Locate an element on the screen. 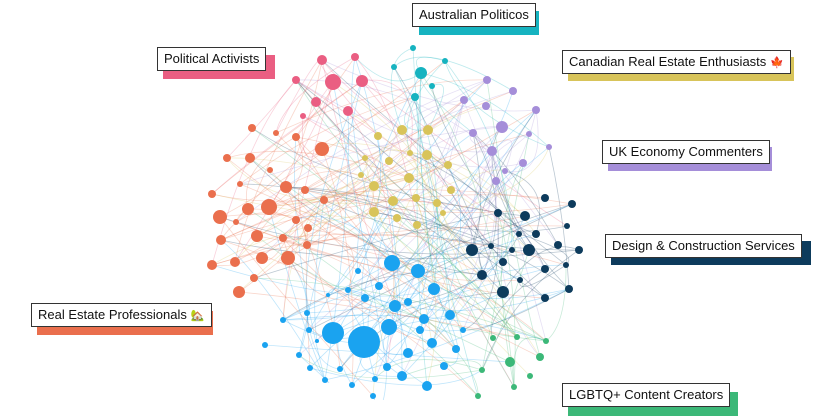 Image resolution: width=840 pixels, height=416 pixels. label-australian-politicos: Australian Politicos is located at coordinates (474, 15).